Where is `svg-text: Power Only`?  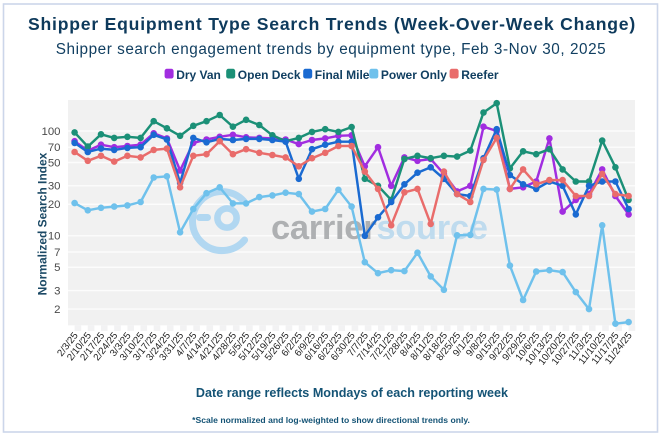 svg-text: Power Only is located at coordinates (414, 75).